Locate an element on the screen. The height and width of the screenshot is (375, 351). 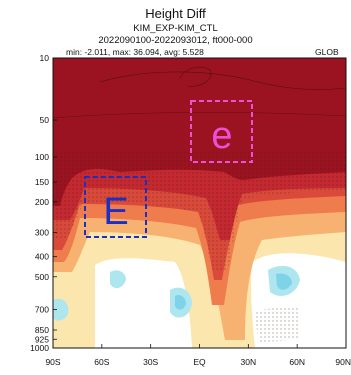
chart-subtitle-experiment: KIM_EXP-KIM_CTL is located at coordinates (175, 28).